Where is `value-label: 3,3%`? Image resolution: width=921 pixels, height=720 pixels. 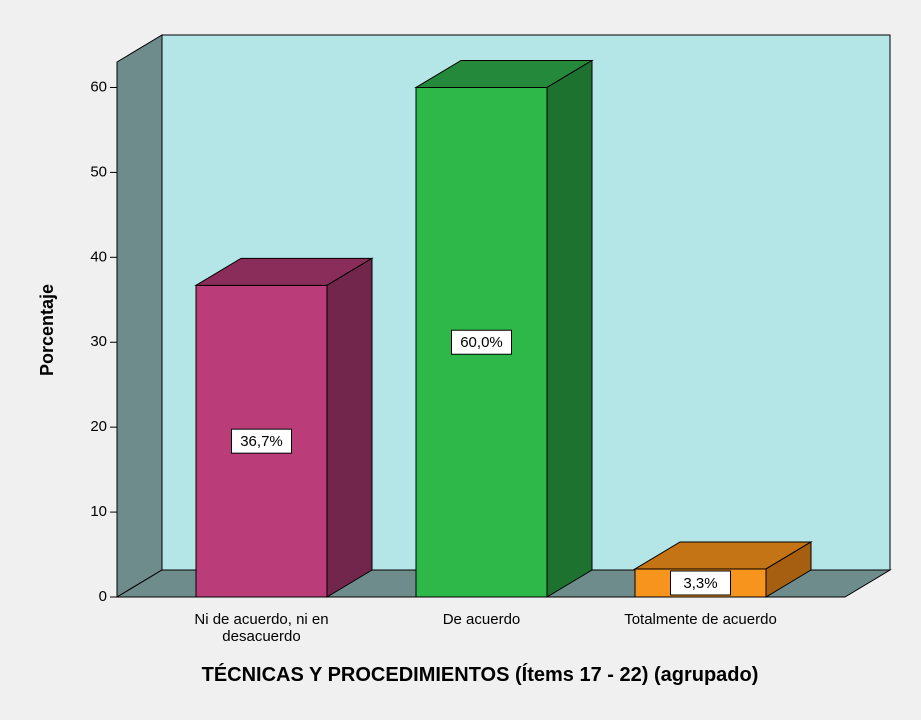
value-label: 3,3% is located at coordinates (700, 583).